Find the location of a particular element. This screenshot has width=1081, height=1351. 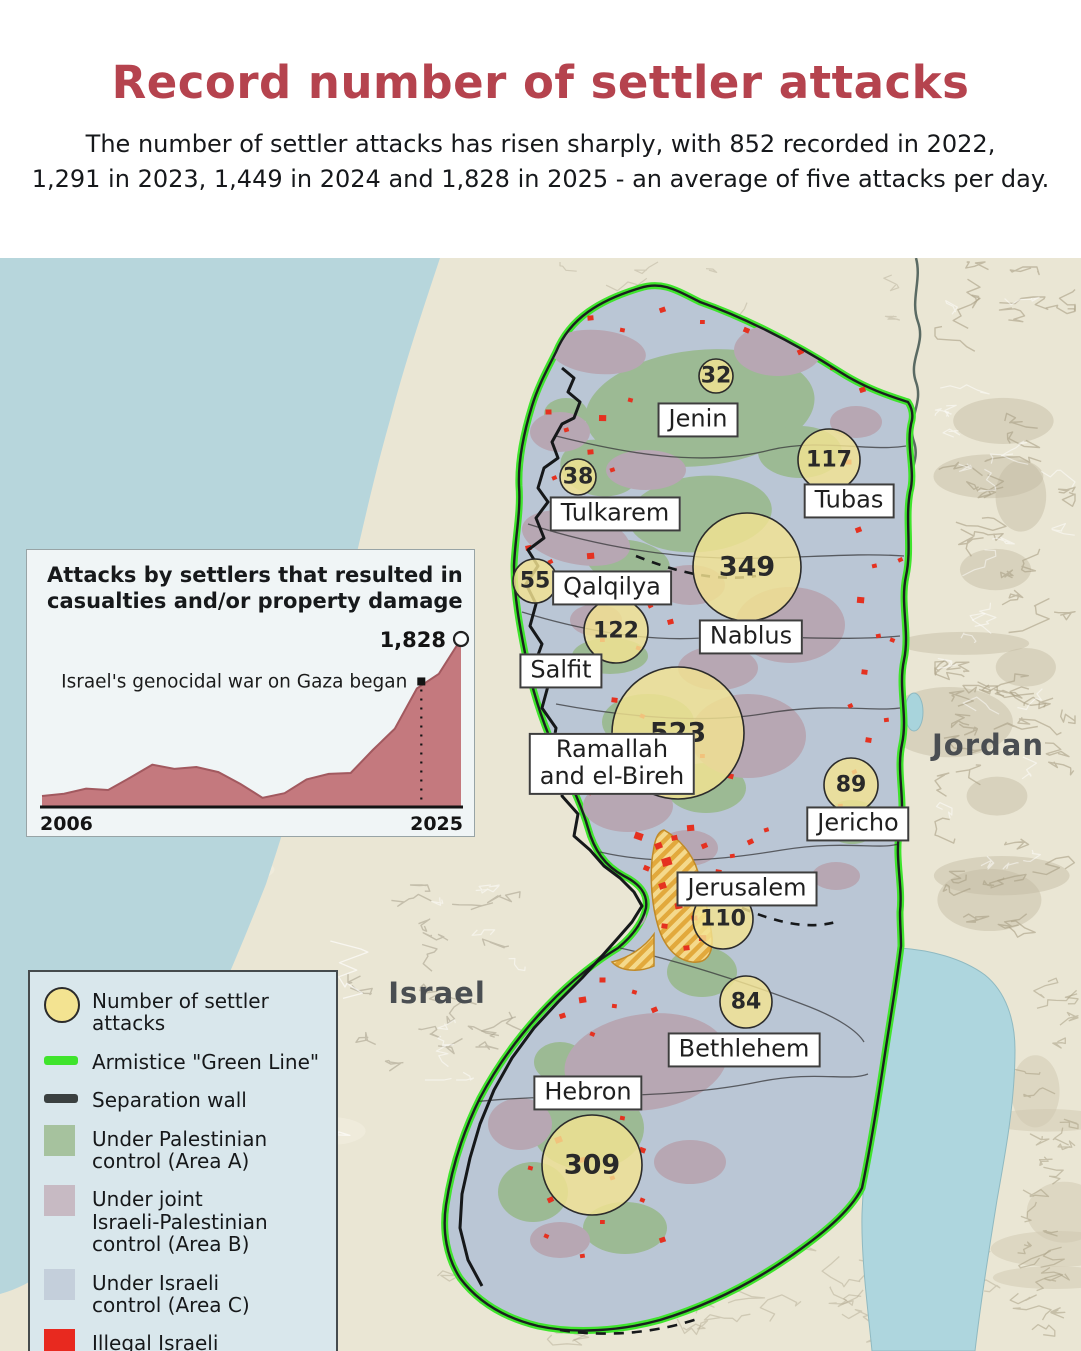

attack-count-jerusalem: 110 is located at coordinates (723, 919).